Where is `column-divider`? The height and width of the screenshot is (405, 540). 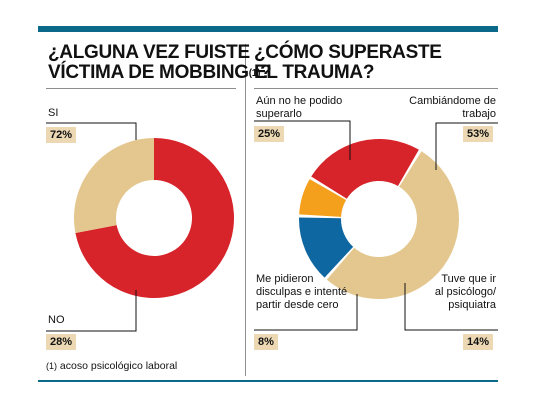
column-divider is located at coordinates (245, 210).